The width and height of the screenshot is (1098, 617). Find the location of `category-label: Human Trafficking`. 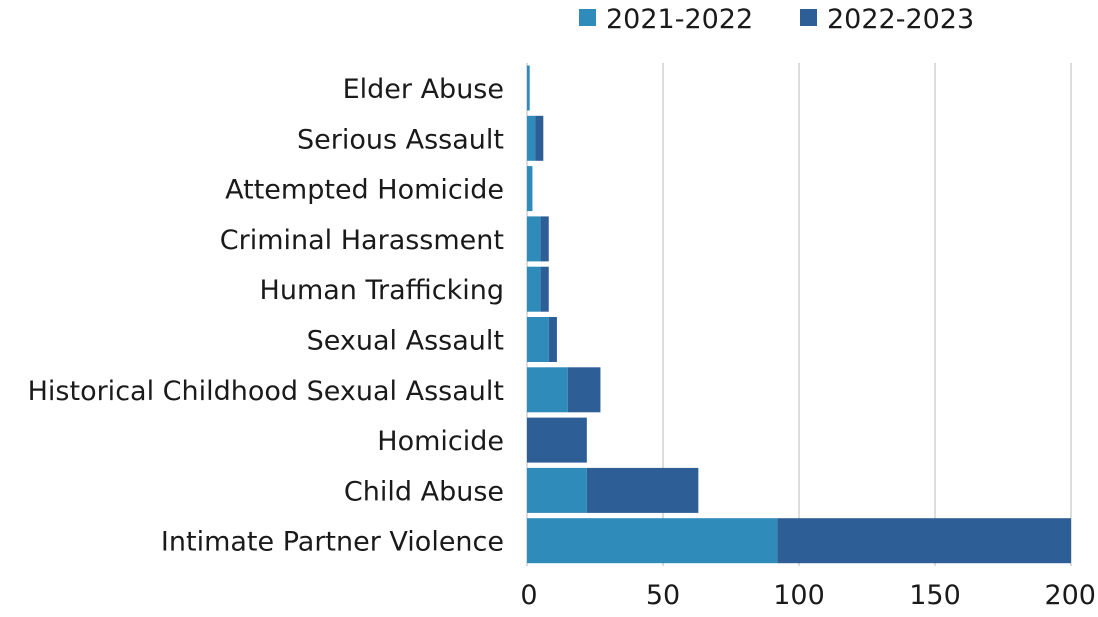

category-label: Human Trafficking is located at coordinates (382, 290).